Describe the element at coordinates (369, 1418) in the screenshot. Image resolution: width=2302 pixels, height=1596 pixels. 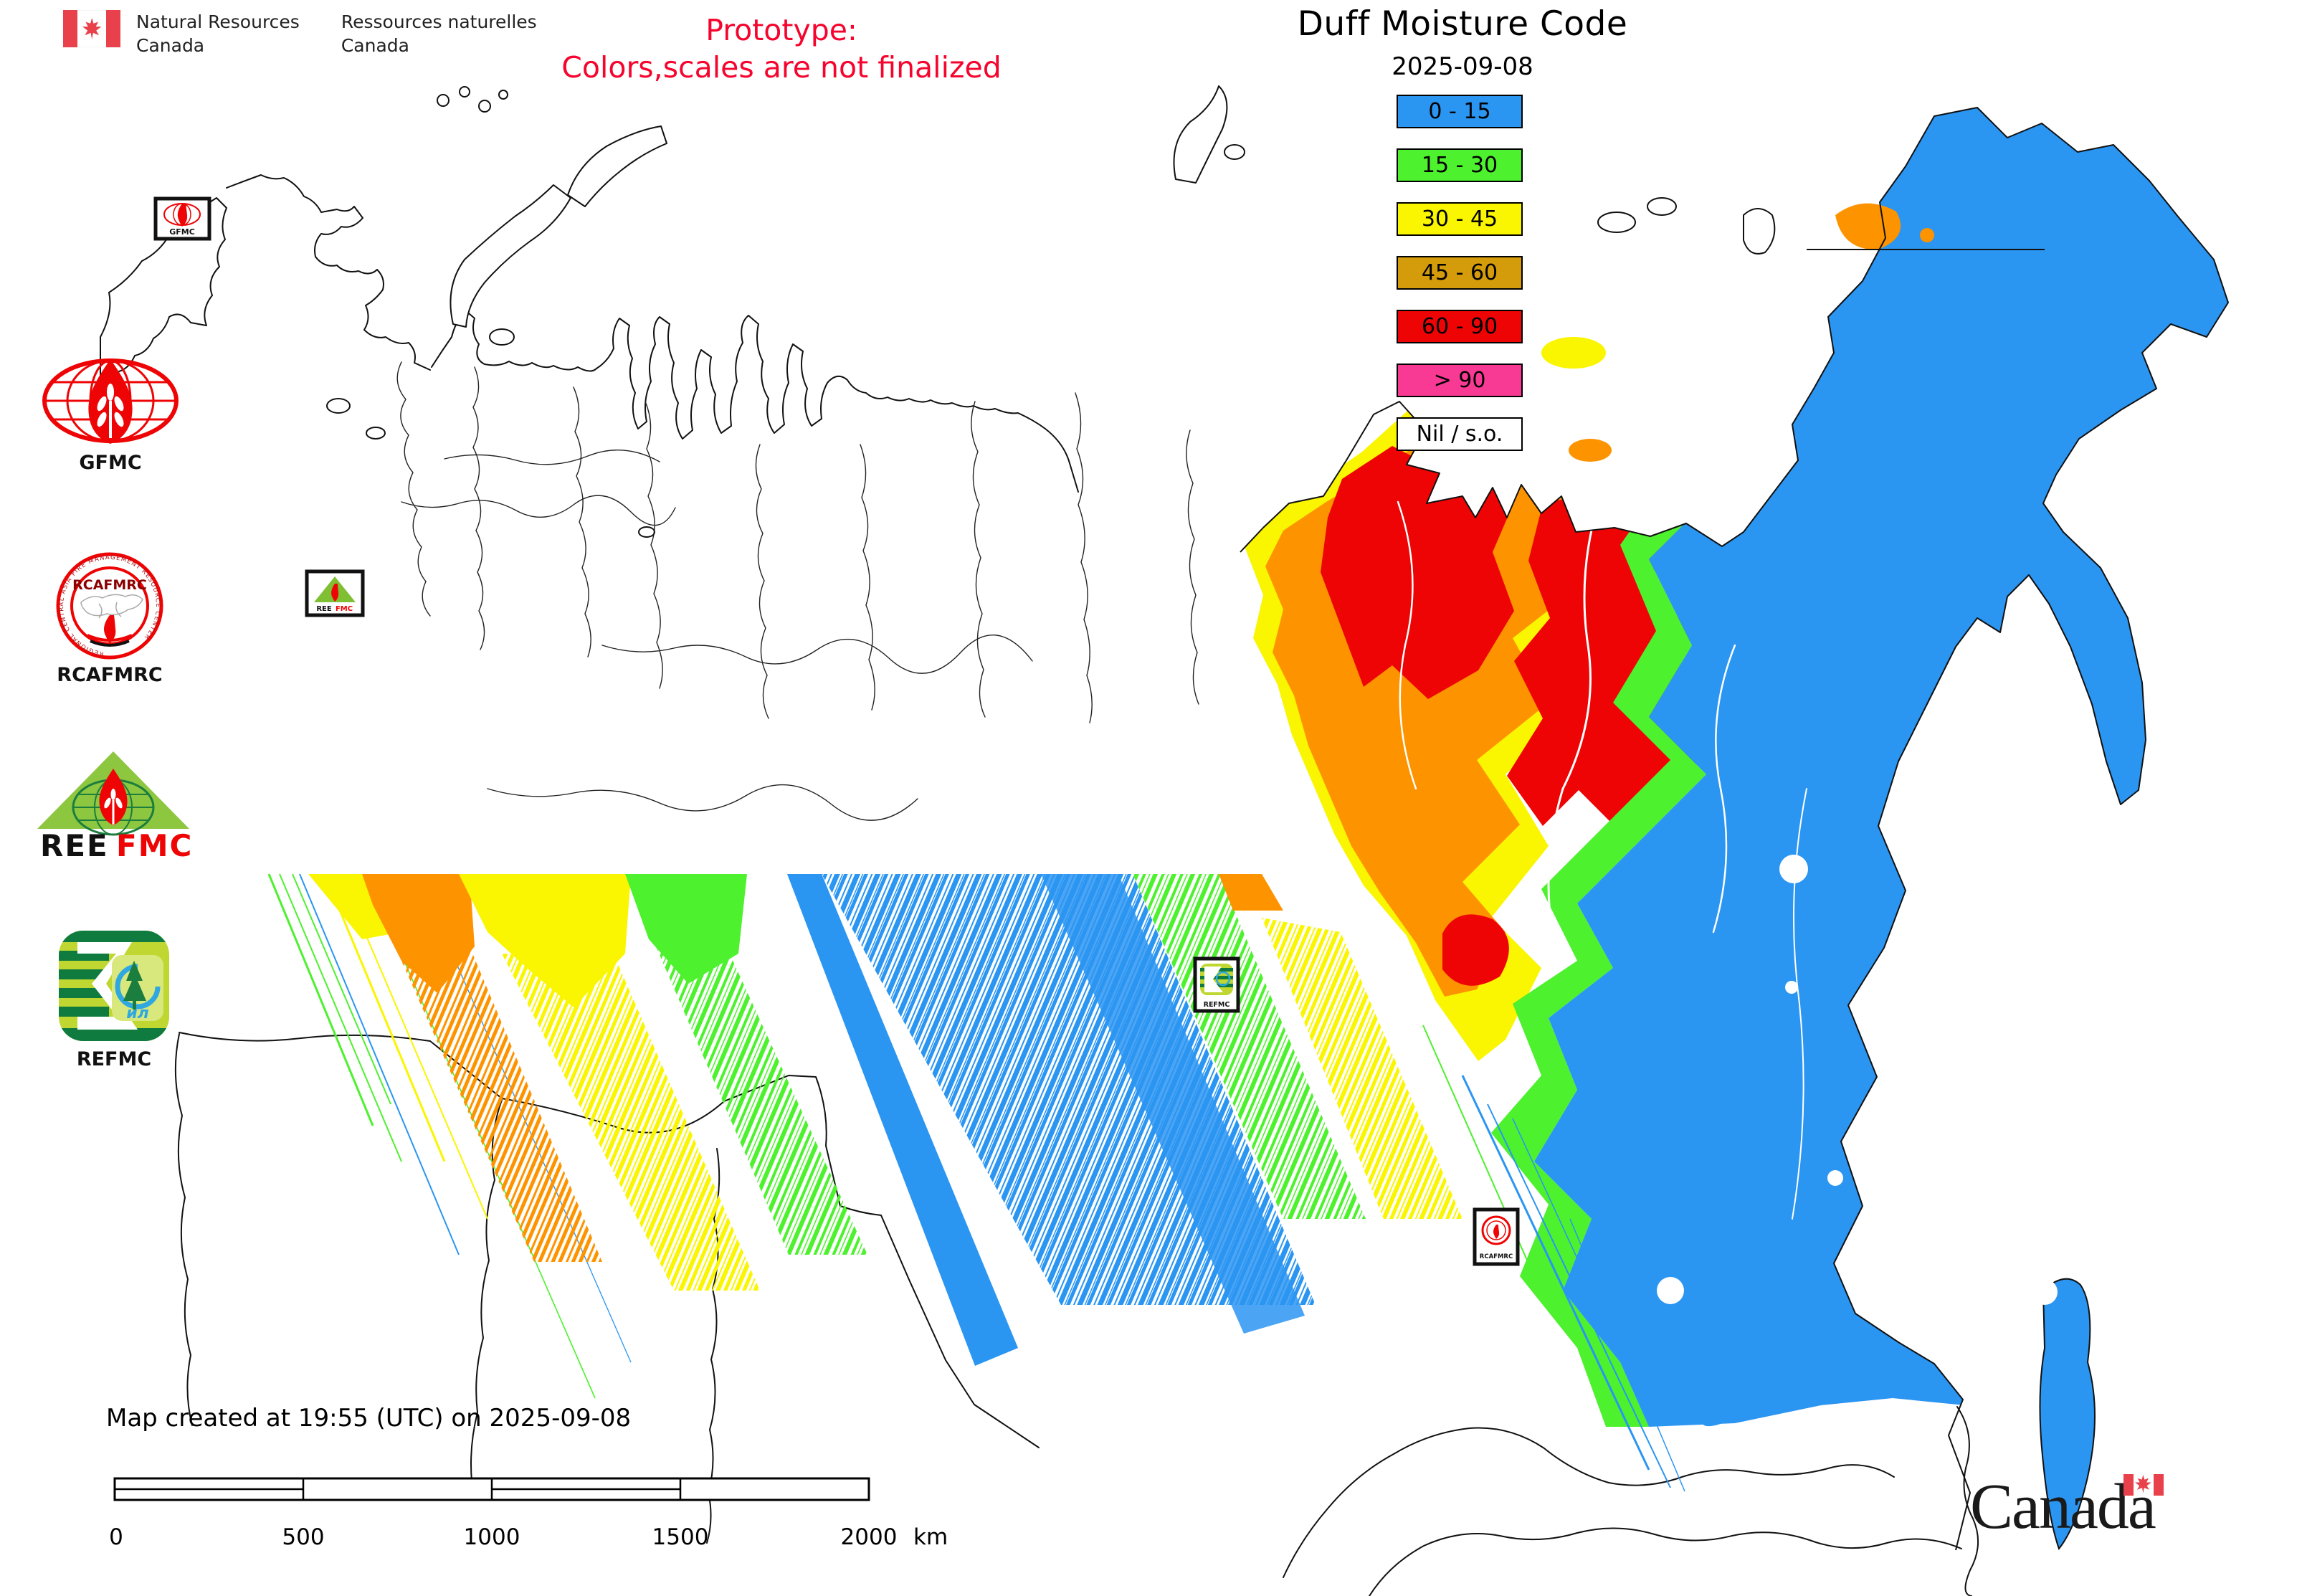
I see `map-created-text: Map created at 19:55 (UTC) on 2025-09-08` at that location.